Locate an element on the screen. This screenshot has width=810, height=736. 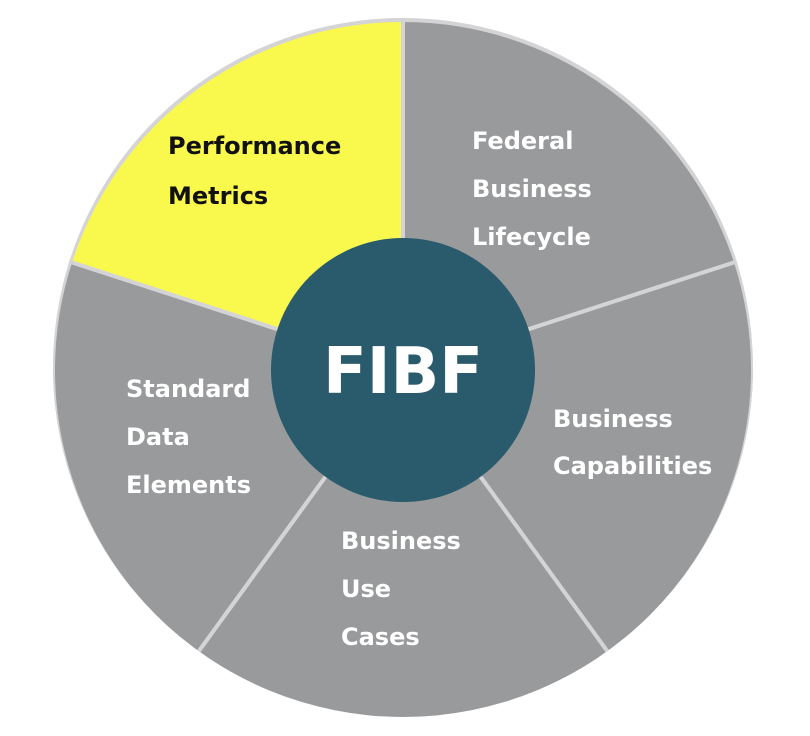
segment-label-line: Use is located at coordinates (366, 589).